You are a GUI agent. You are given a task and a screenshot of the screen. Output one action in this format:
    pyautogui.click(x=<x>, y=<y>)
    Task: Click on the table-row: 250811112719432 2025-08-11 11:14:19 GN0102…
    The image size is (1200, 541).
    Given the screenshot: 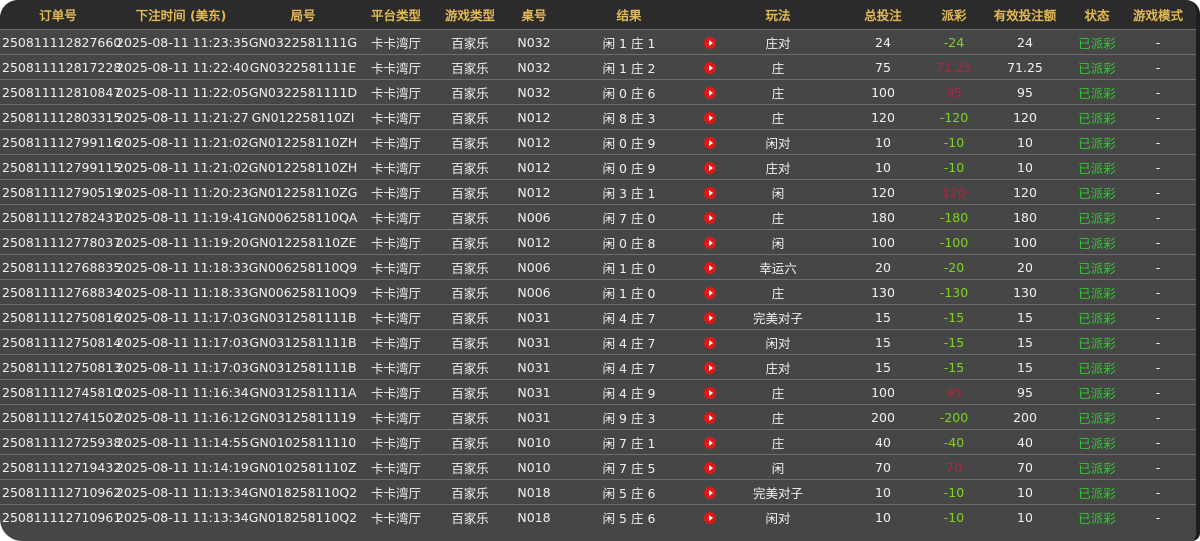 What is the action you would take?
    pyautogui.click(x=598, y=467)
    